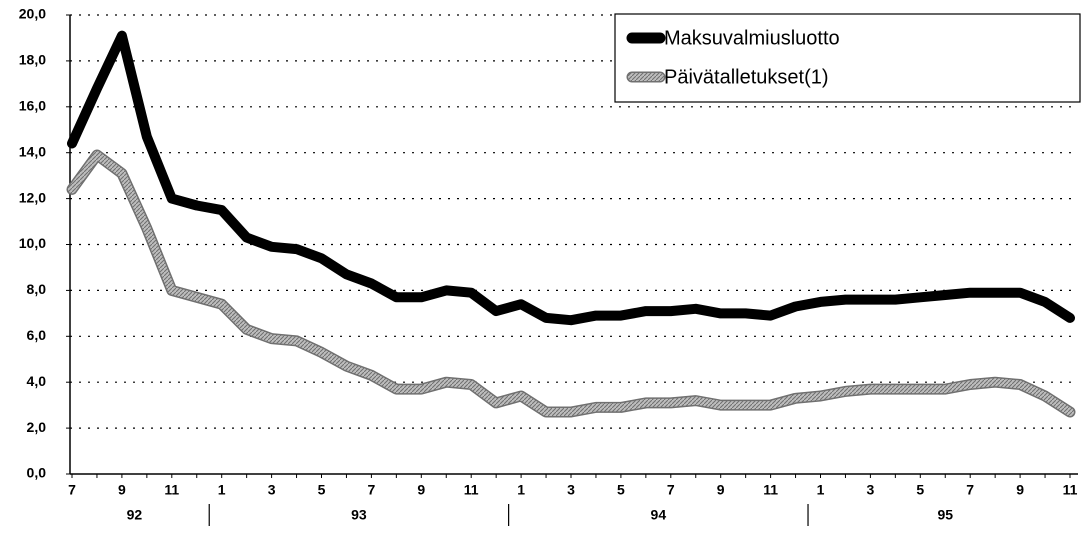  What do you see at coordinates (945, 515) in the screenshot?
I see `year-label: 95` at bounding box center [945, 515].